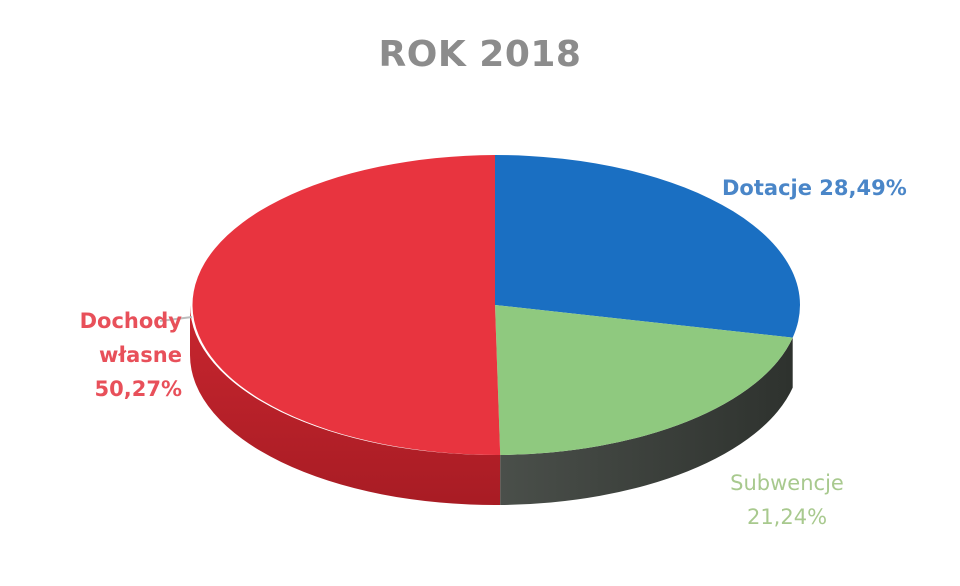  I want to click on leader-line-dochody, so click(176, 319).